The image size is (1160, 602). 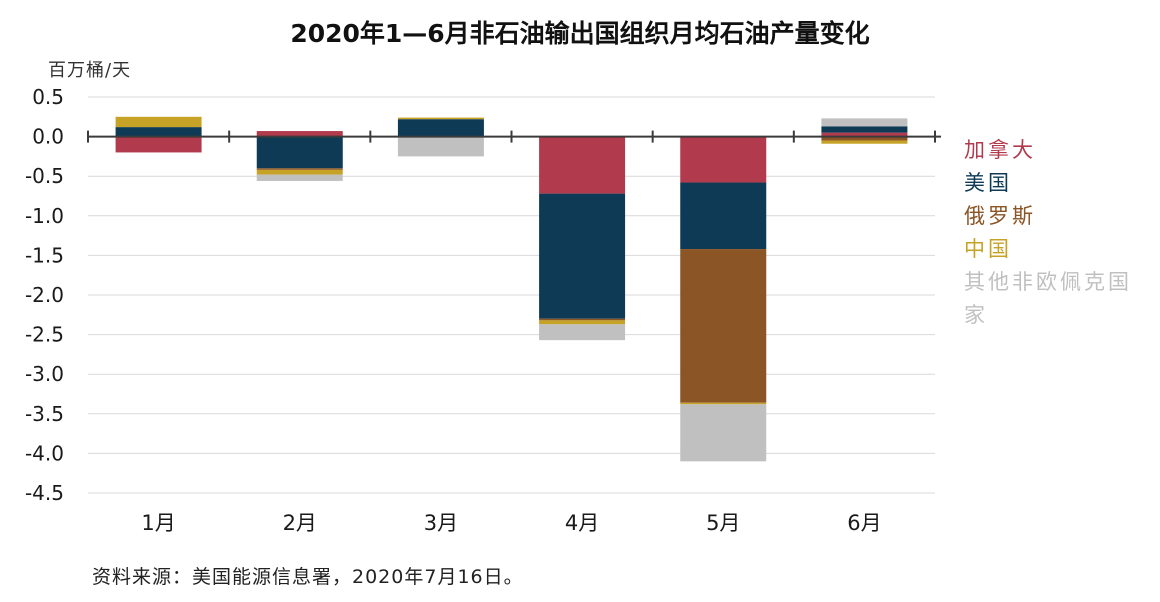 I want to click on x-tick-label: 2月, so click(x=300, y=523).